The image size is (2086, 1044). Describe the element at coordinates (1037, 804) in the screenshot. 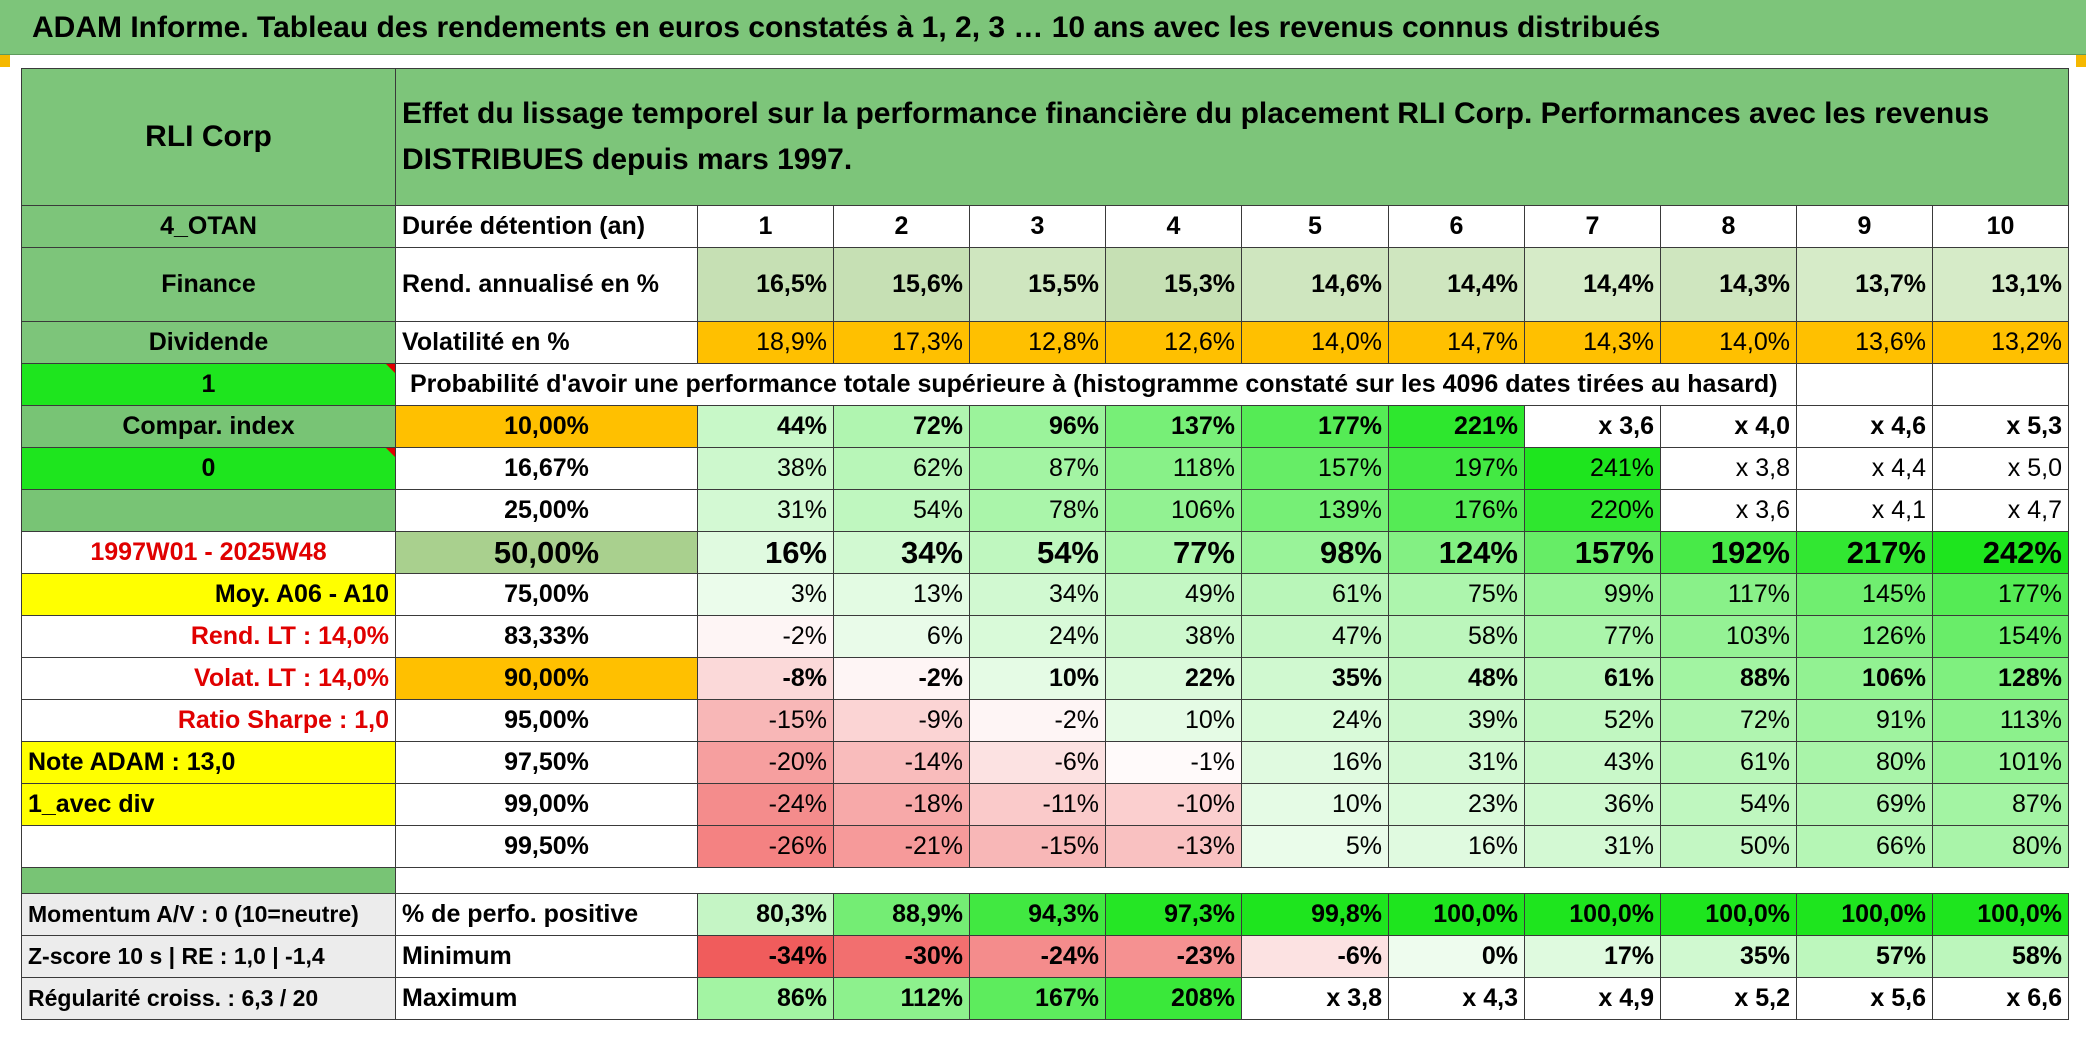

I see `prob-value: -11%` at that location.